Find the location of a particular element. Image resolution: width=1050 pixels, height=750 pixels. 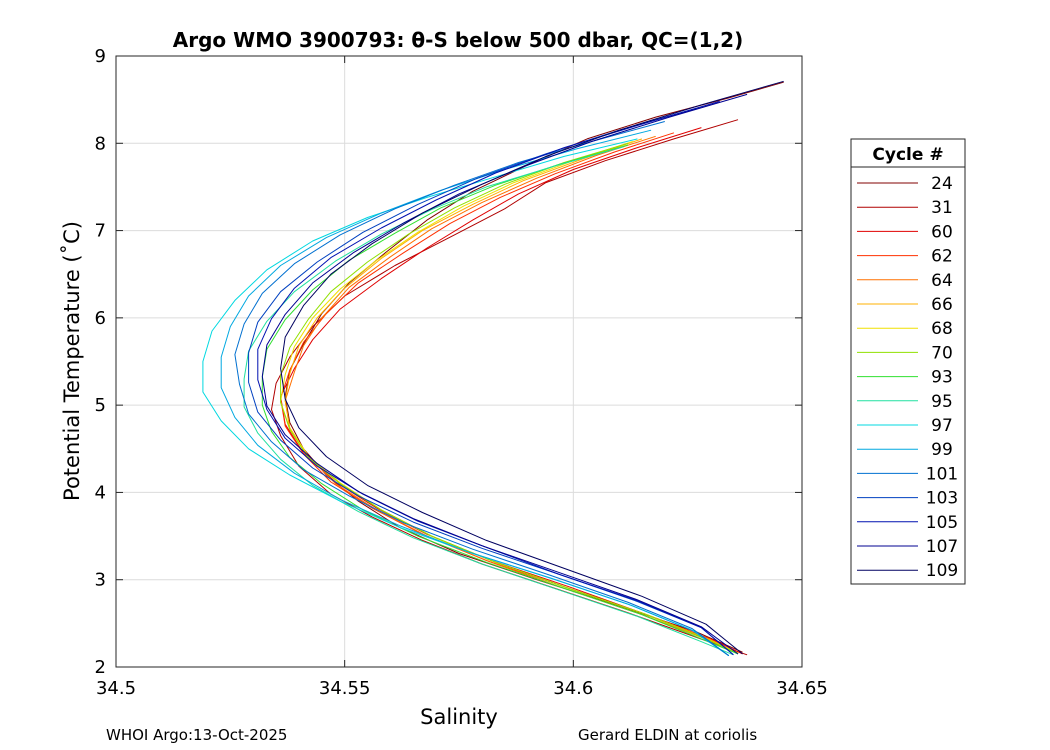

y-tick-label: 9 is located at coordinates (100, 56).